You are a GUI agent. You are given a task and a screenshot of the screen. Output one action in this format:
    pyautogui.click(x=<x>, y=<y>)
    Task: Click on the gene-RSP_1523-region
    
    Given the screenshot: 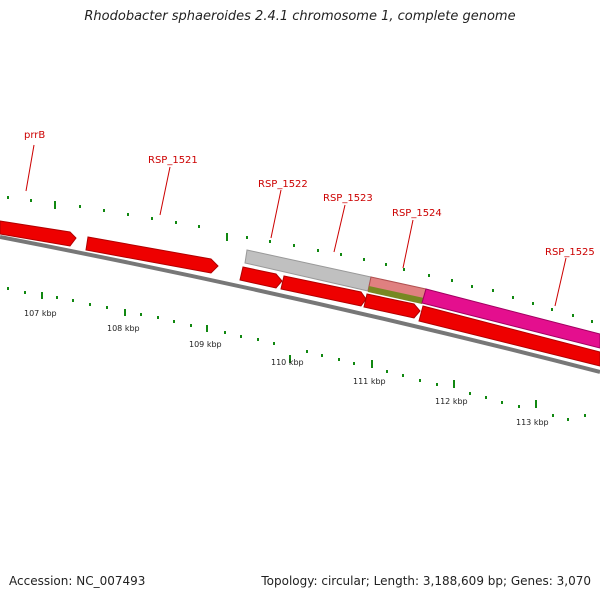 What is the action you would take?
    pyautogui.click(x=396, y=295)
    